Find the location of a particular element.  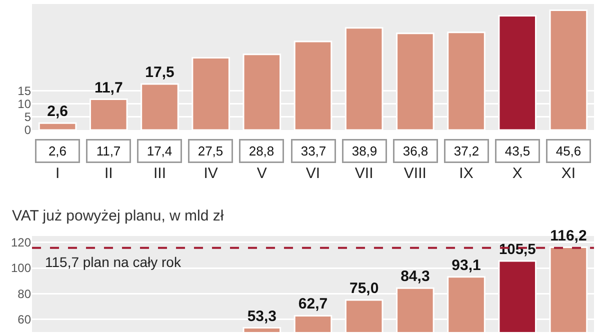

data-label: 62,7 is located at coordinates (313, 304).